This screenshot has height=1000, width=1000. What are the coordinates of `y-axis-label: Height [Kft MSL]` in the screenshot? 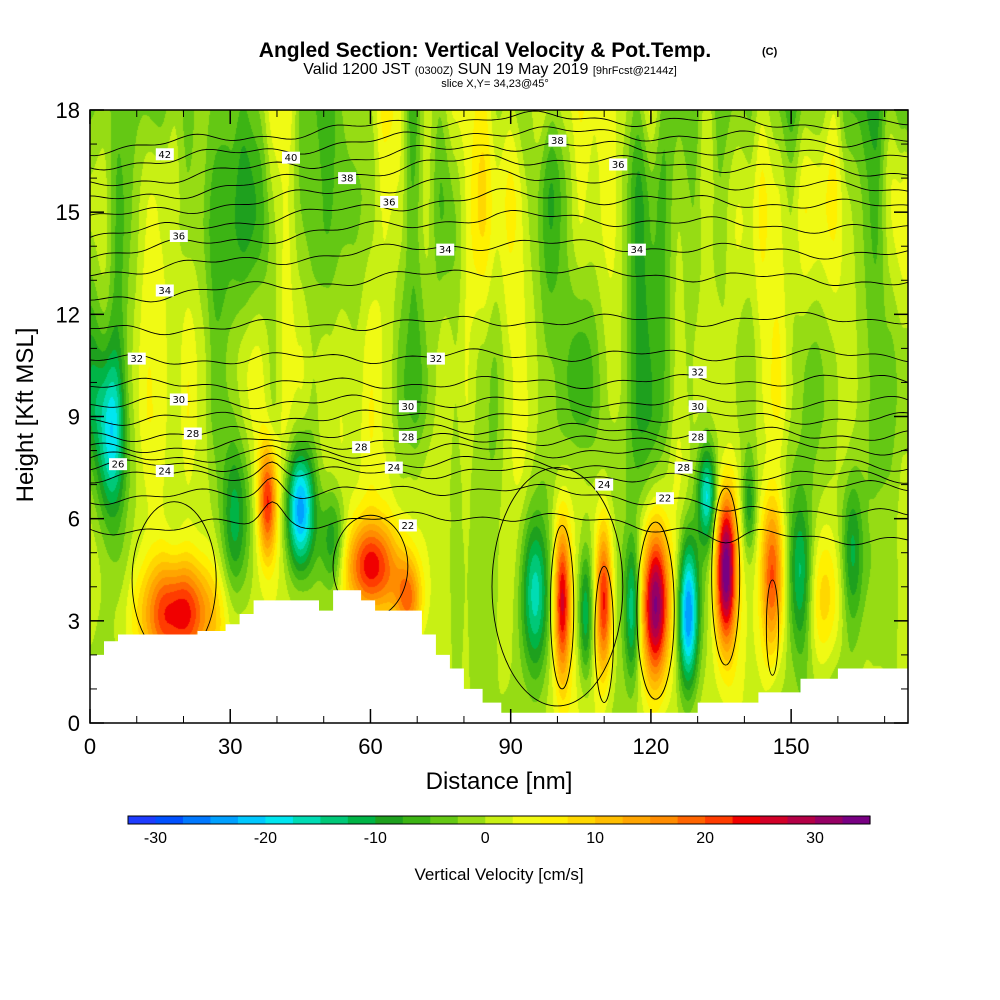 It's located at (25, 415).